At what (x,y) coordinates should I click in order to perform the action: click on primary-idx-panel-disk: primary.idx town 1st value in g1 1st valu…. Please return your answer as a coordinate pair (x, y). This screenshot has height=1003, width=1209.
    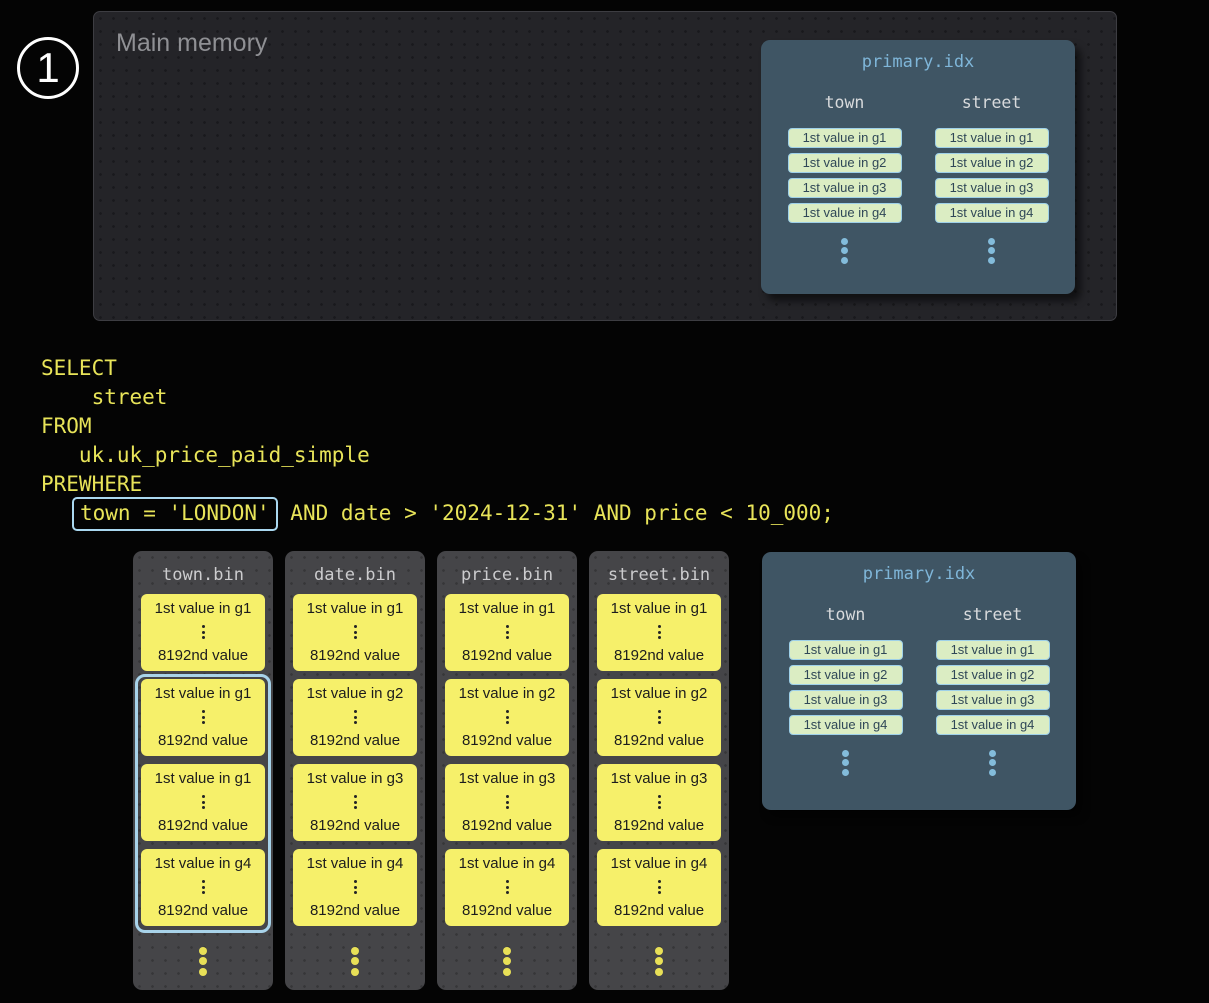
    Looking at the image, I should click on (919, 681).